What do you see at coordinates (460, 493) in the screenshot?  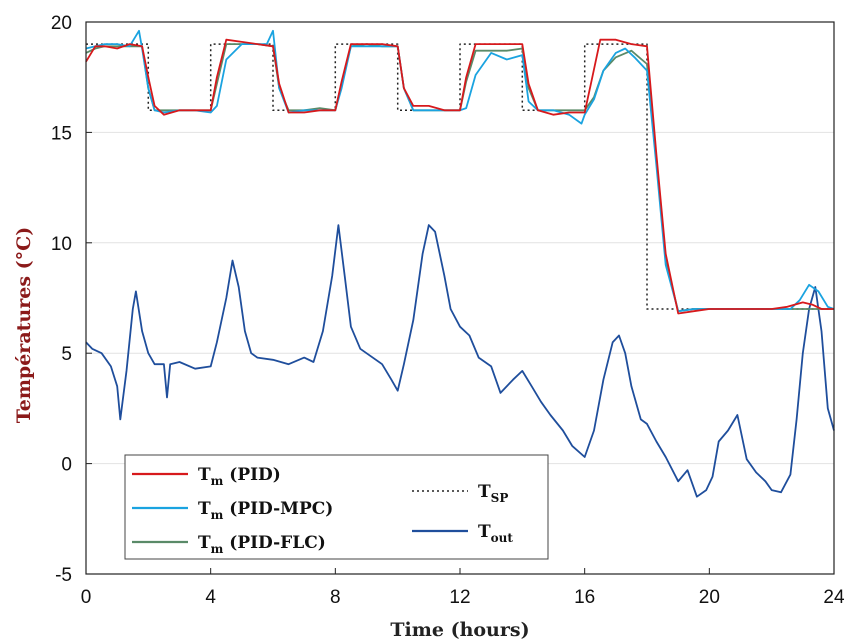 I see `legend-item-tsp: TSP` at bounding box center [460, 493].